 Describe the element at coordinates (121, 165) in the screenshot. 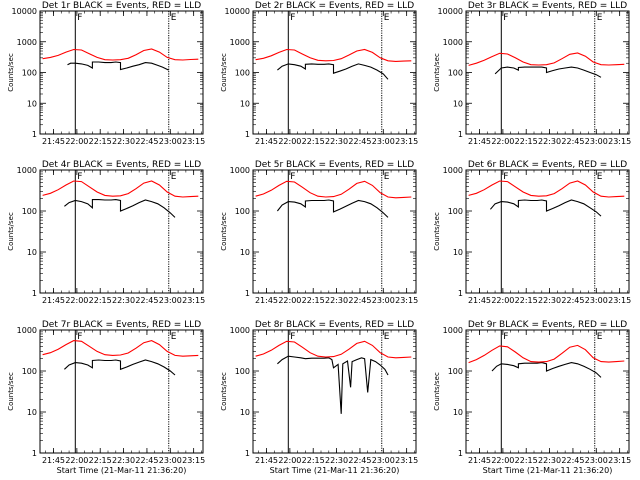

I see `panel-title: Det 4r BLACK = Events, RED = LLD` at that location.